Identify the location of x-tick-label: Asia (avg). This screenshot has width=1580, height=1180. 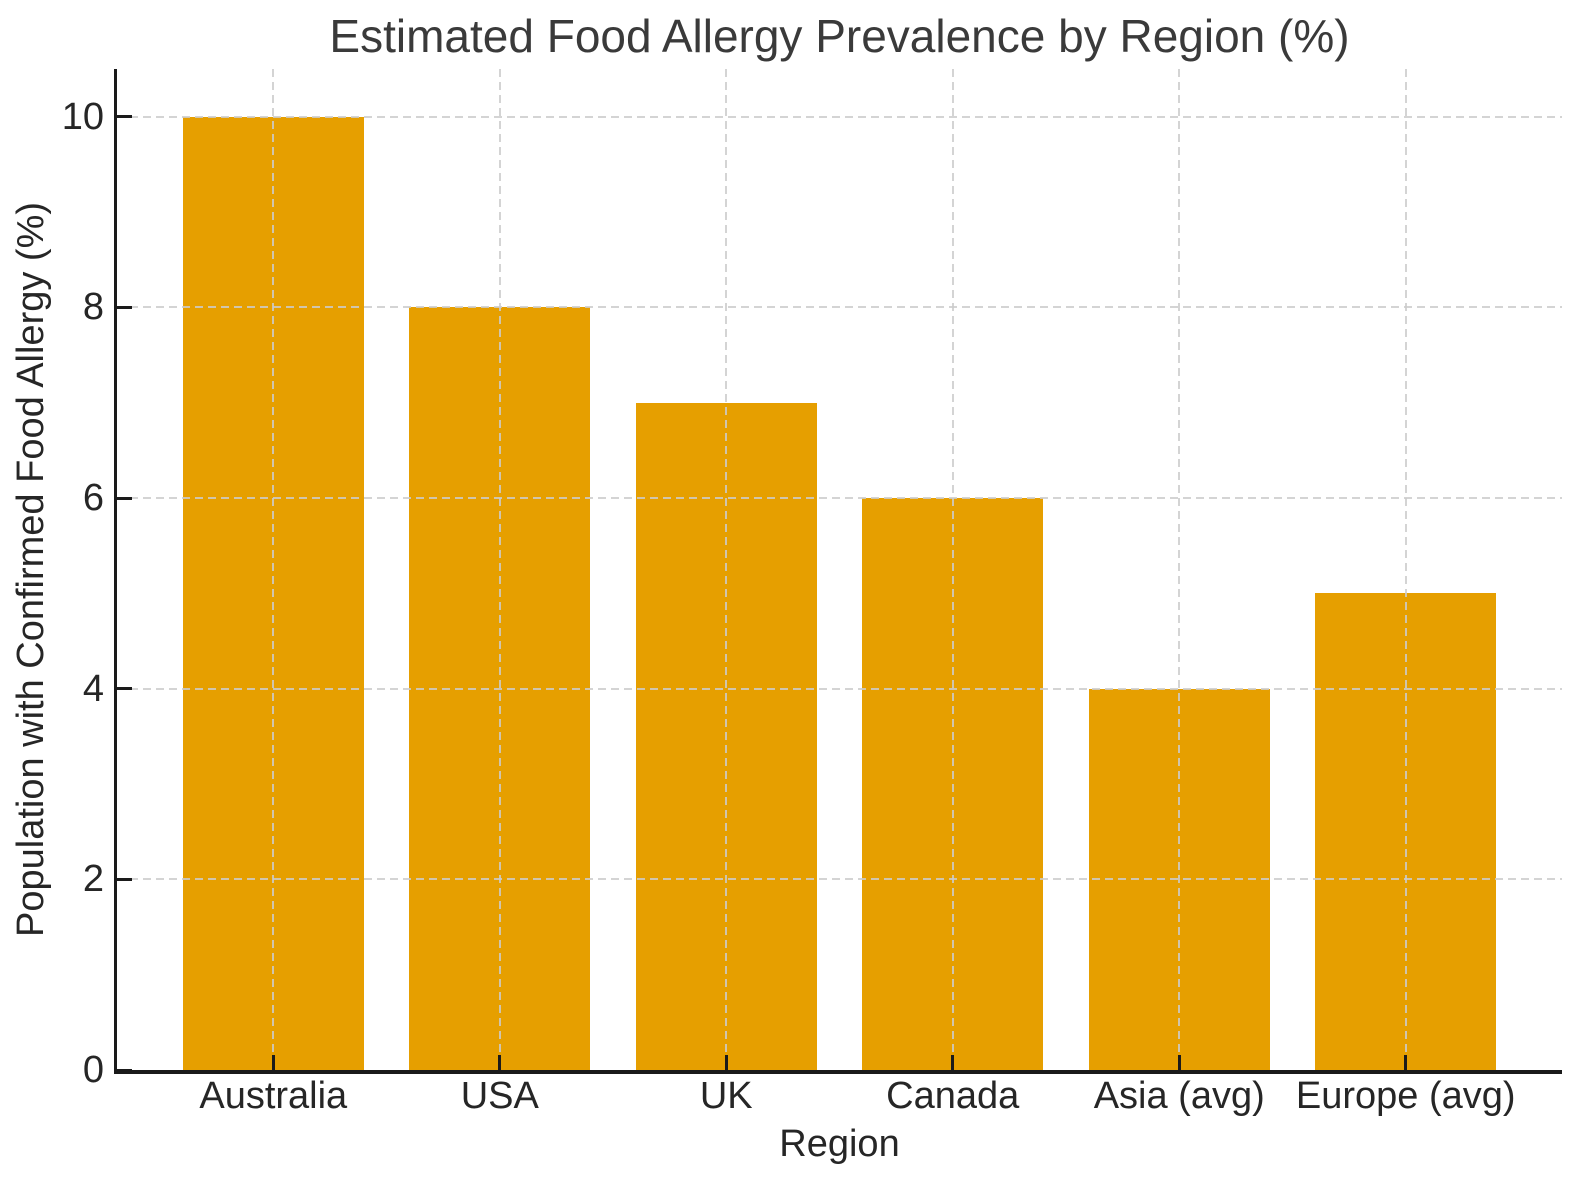
(1179, 1096).